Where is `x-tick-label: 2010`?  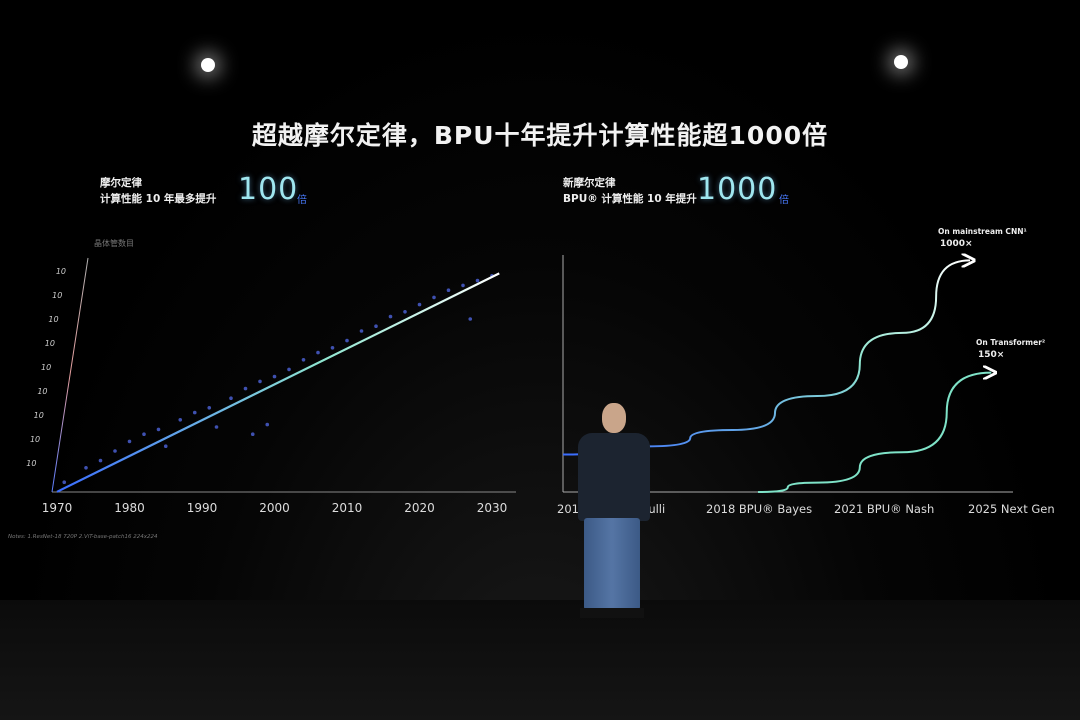 x-tick-label: 2010 is located at coordinates (347, 508).